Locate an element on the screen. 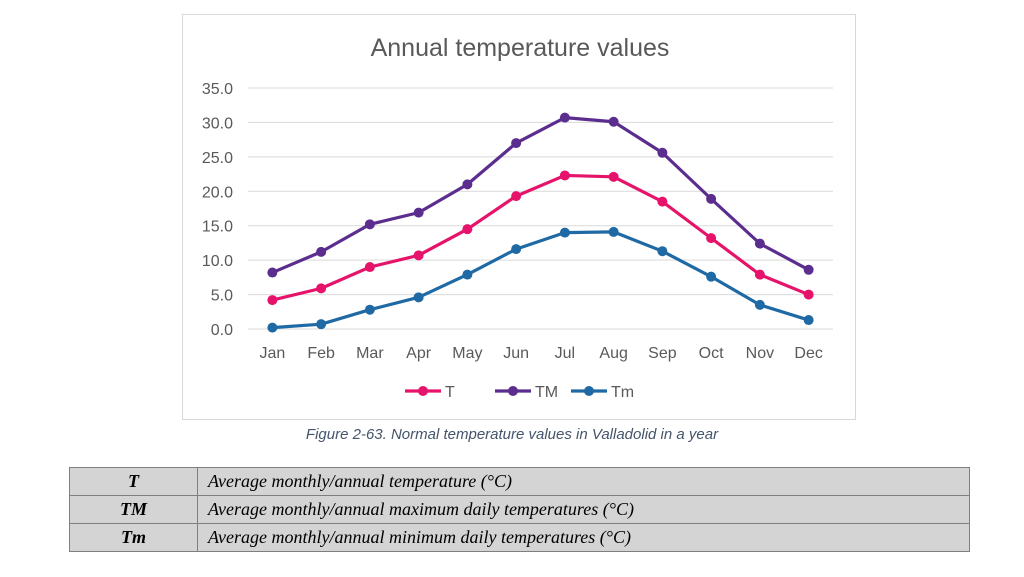 The height and width of the screenshot is (577, 1024). x-tick-label: Mar is located at coordinates (370, 353).